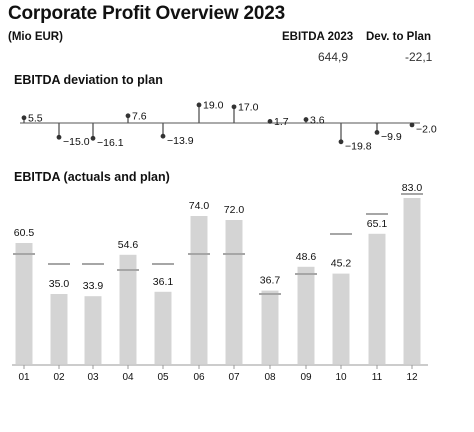 The image size is (474, 432). I want to click on deviation-label: 5.5, so click(35, 119).